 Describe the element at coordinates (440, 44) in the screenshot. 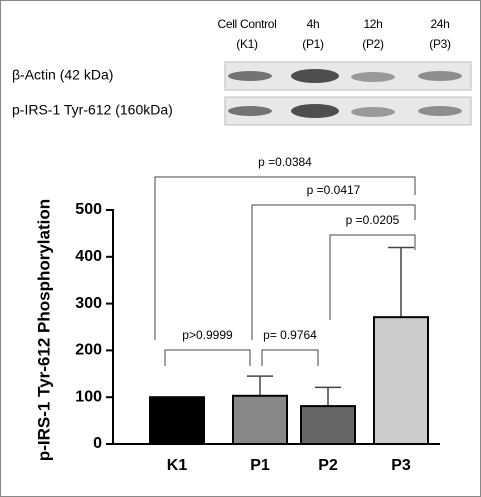

I see `lane-code: (P3)` at that location.